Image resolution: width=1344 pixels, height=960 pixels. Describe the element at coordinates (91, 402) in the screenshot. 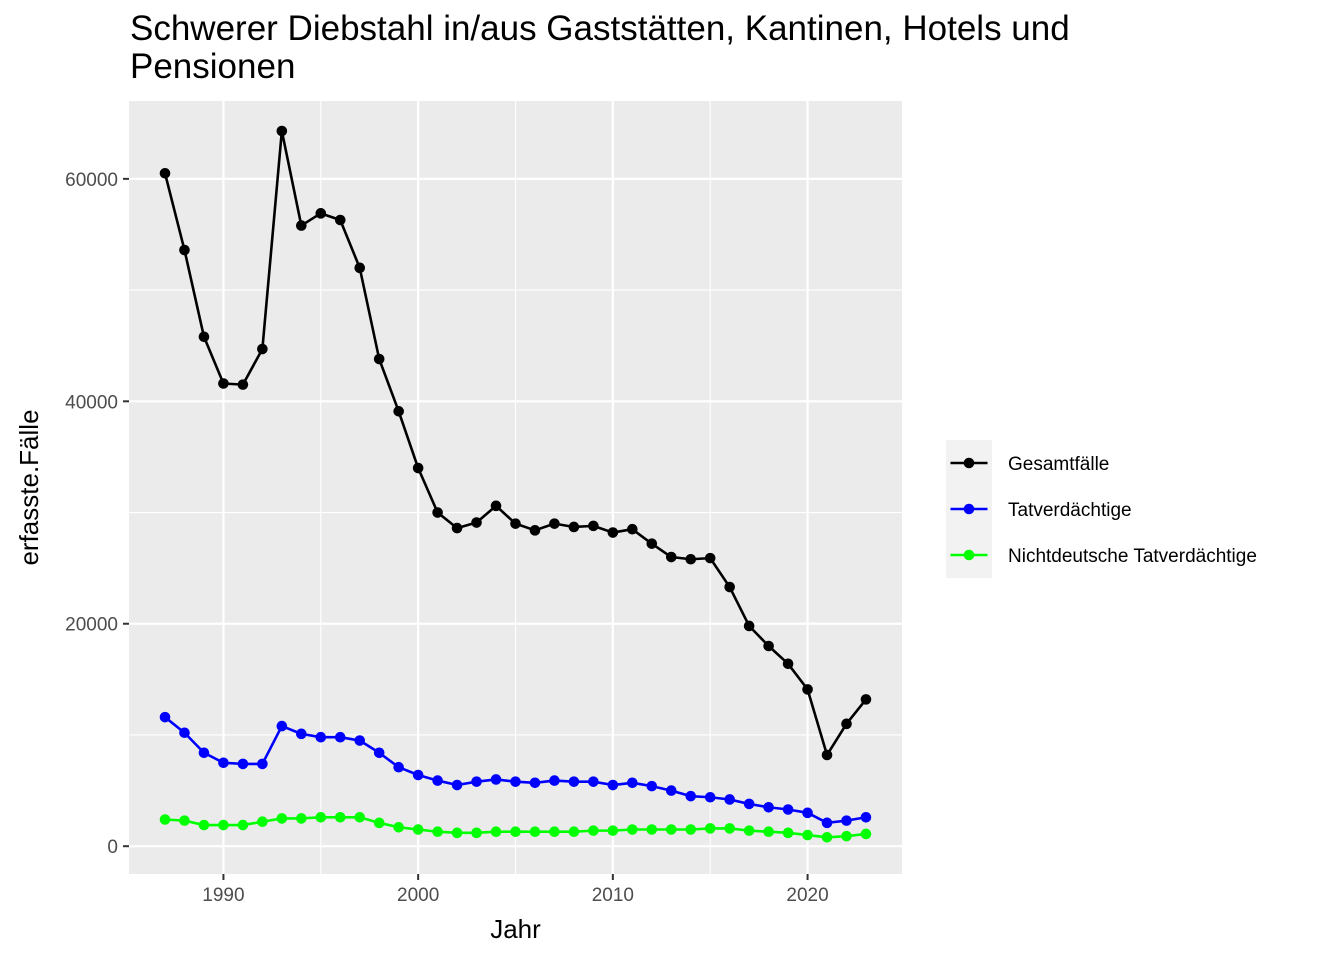

I see `y-tick-label: 40000` at that location.